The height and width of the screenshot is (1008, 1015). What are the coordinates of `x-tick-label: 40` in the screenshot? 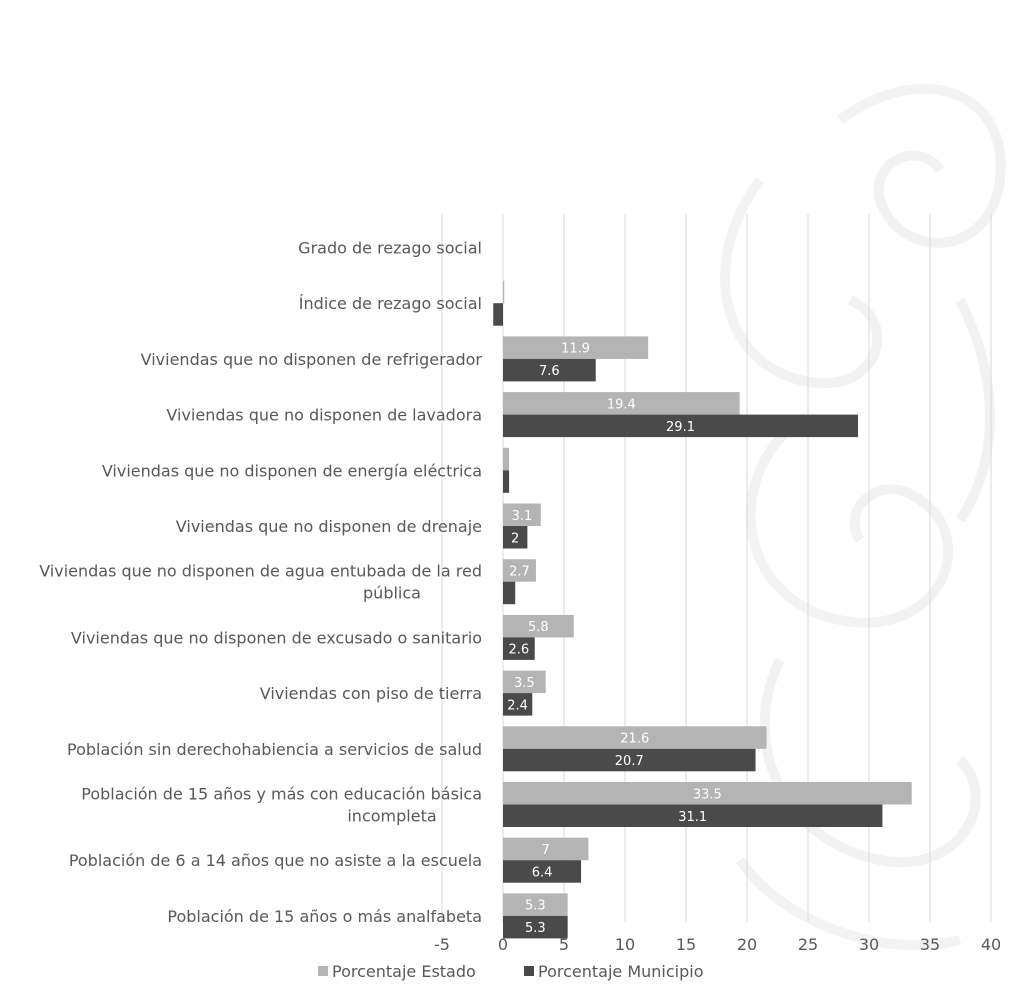 It's located at (991, 944).